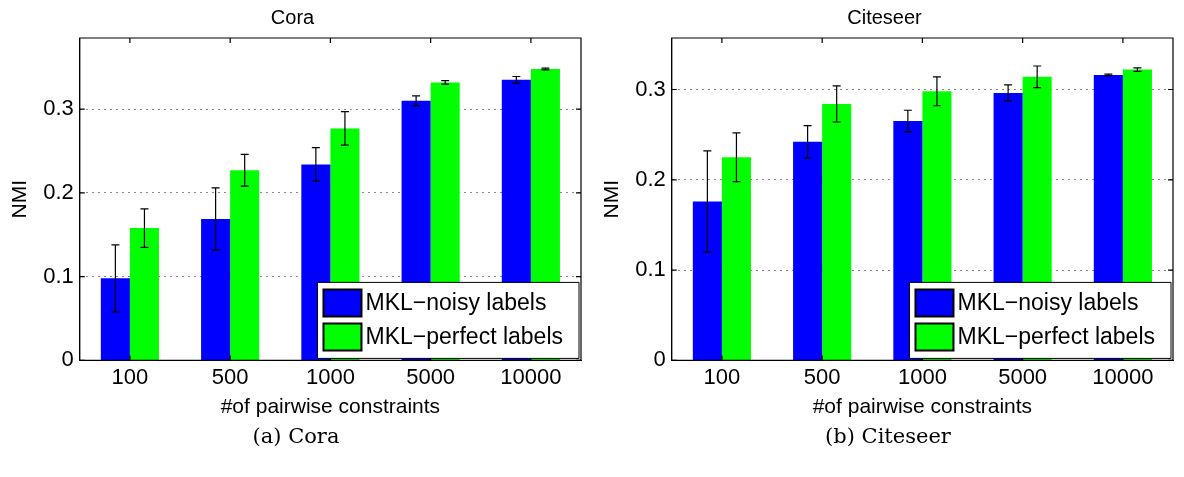 This screenshot has height=477, width=1184. I want to click on text: (b) Citeseer, so click(888, 436).